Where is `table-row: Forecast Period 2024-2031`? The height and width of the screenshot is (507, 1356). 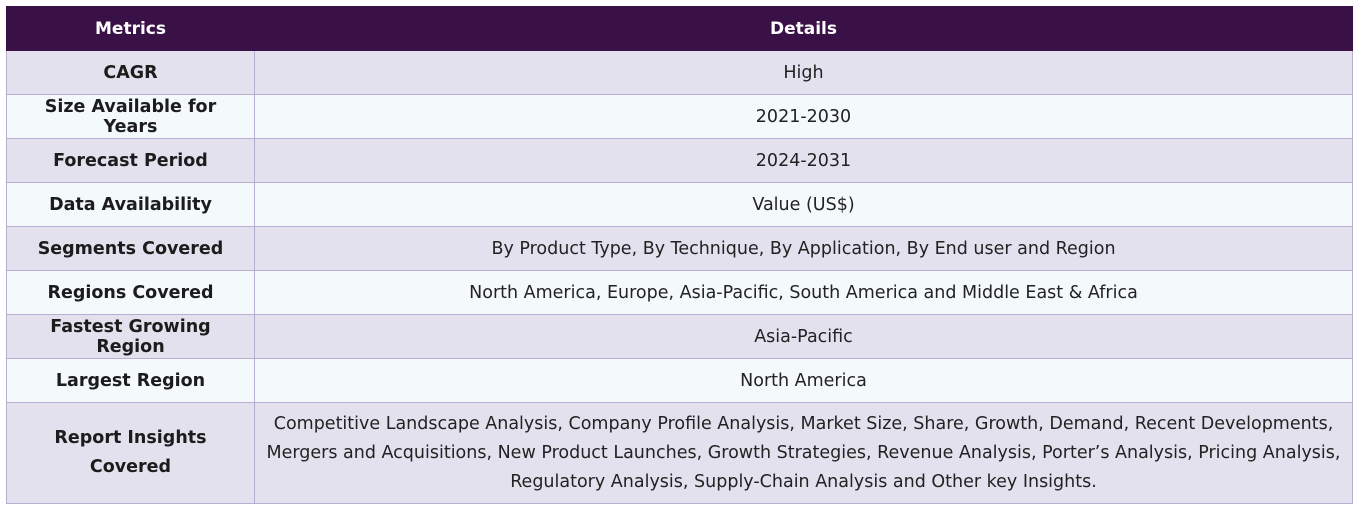 table-row: Forecast Period 2024-2031 is located at coordinates (679, 160).